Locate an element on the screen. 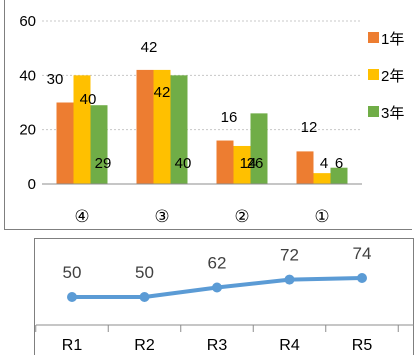 This screenshot has height=355, width=418. legend-label-1: 1年 is located at coordinates (392, 39).